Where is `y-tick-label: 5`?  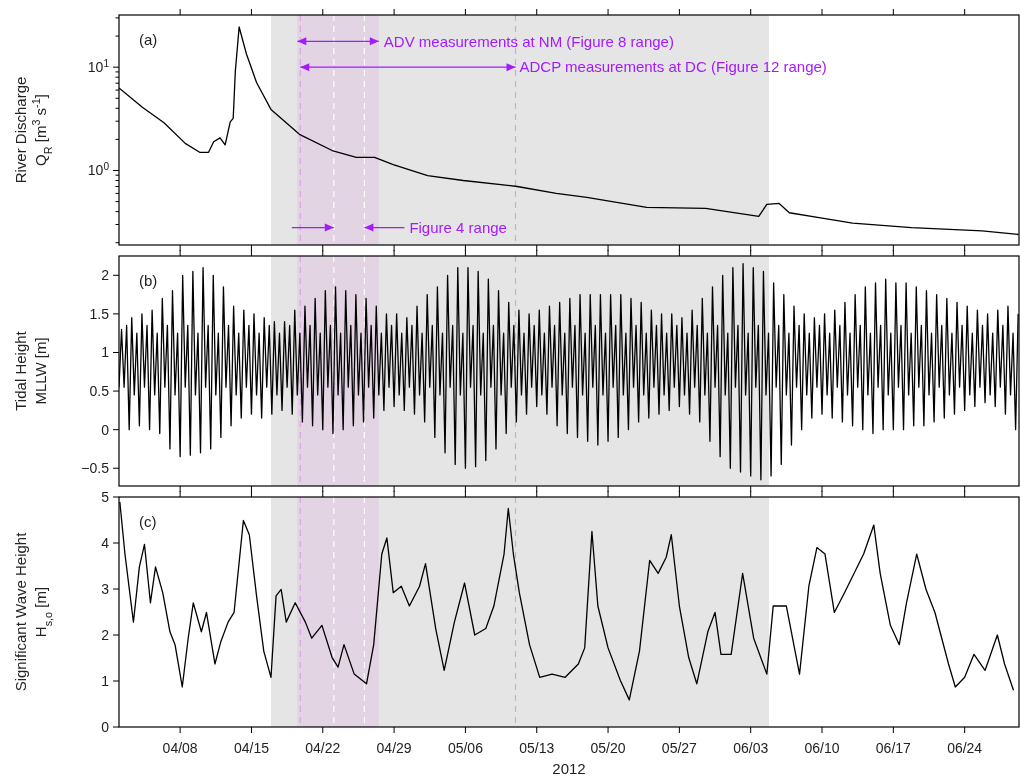
y-tick-label: 5 is located at coordinates (105, 496).